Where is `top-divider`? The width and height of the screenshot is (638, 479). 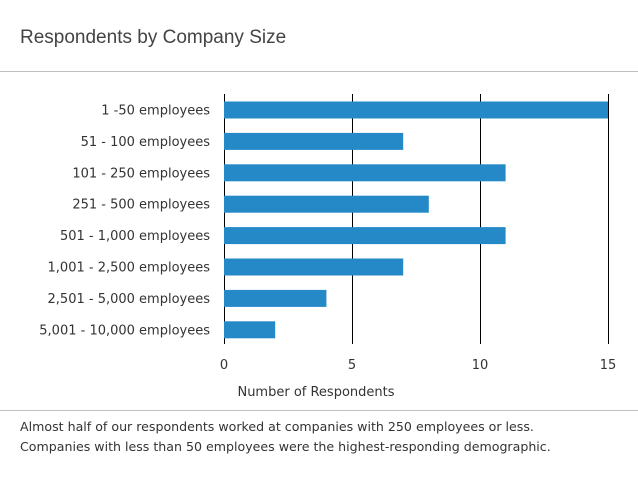 top-divider is located at coordinates (319, 71).